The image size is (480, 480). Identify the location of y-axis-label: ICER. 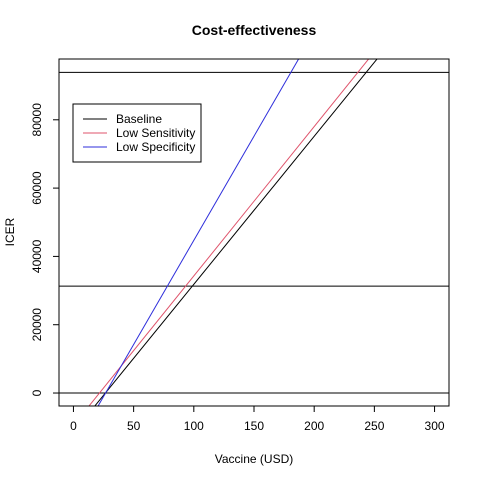
(10, 231).